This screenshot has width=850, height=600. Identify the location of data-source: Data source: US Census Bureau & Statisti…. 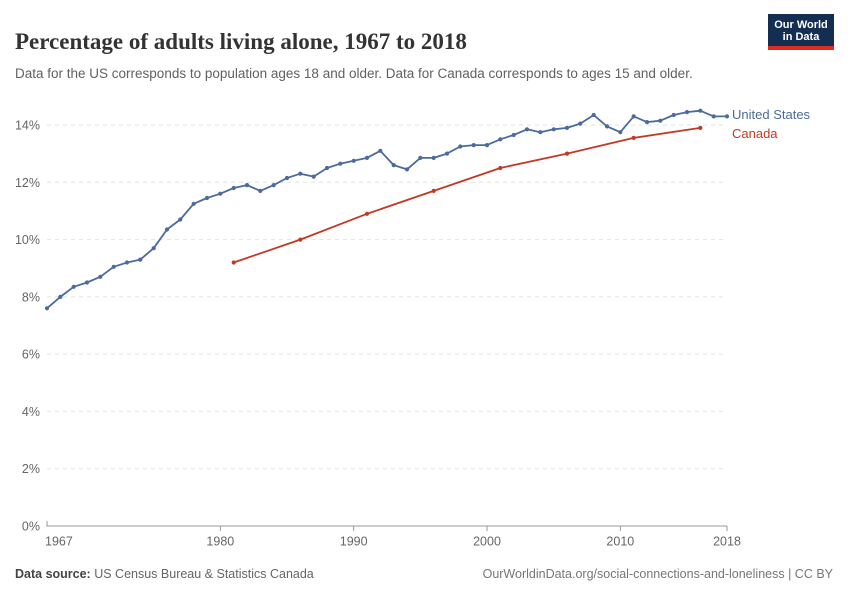
(164, 574).